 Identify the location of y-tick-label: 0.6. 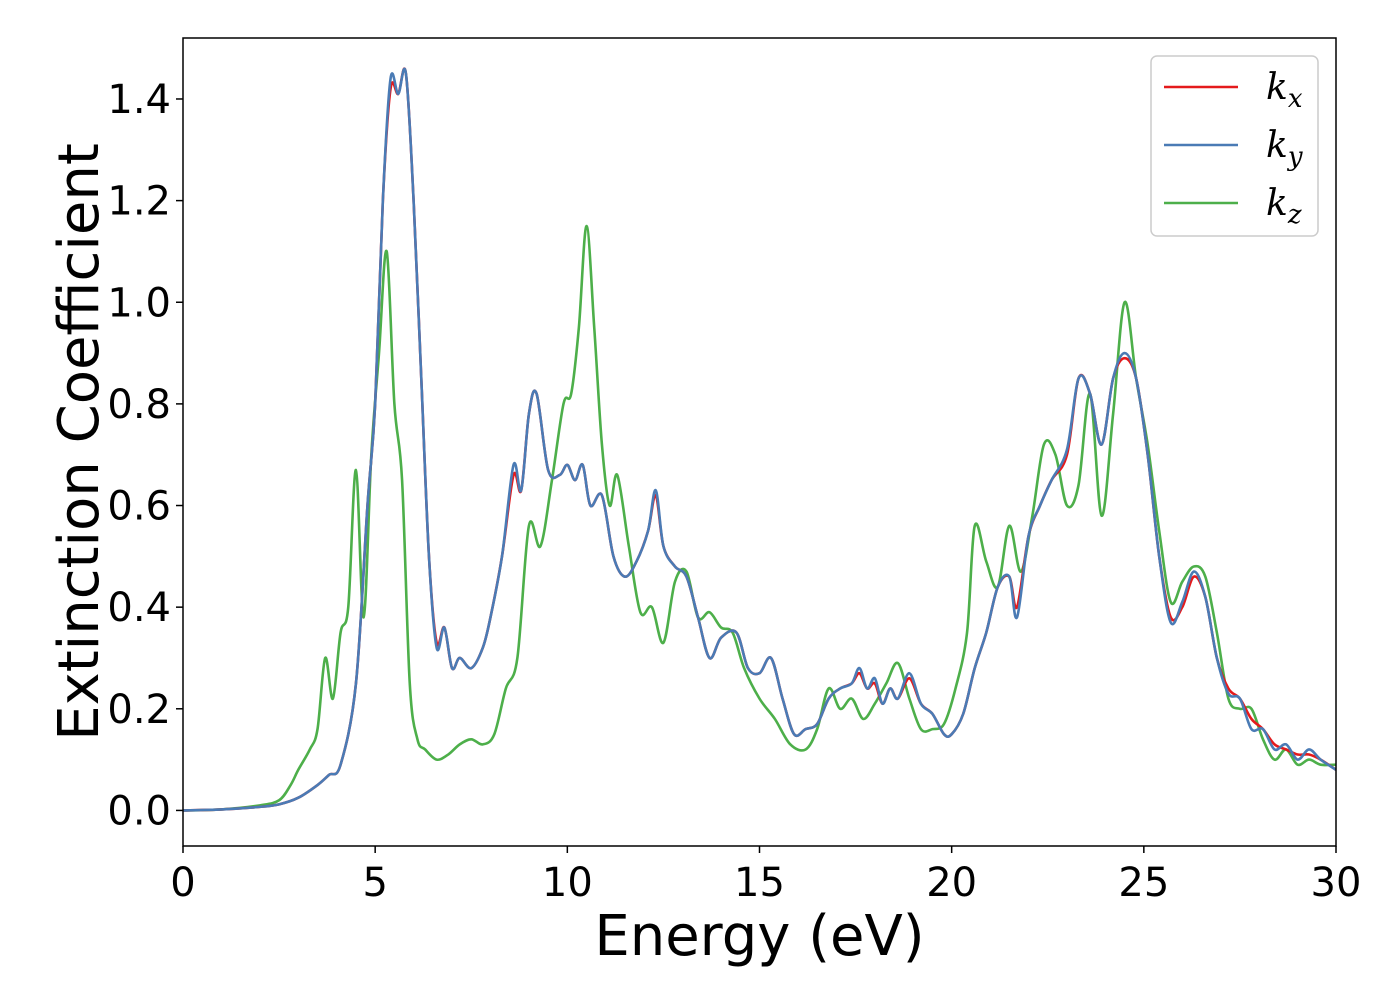
(139, 507).